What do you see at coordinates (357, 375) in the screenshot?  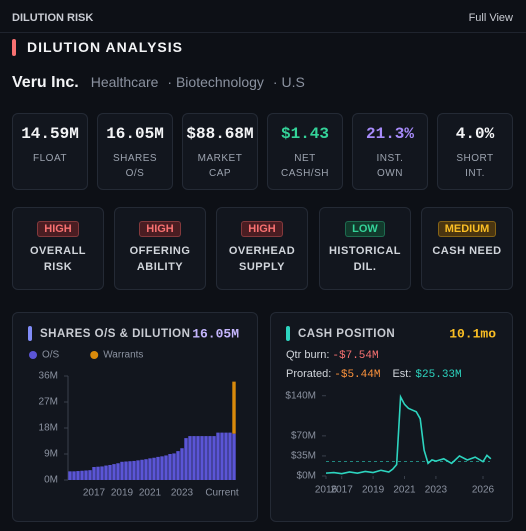 I see `info-value: -$5.44M` at bounding box center [357, 375].